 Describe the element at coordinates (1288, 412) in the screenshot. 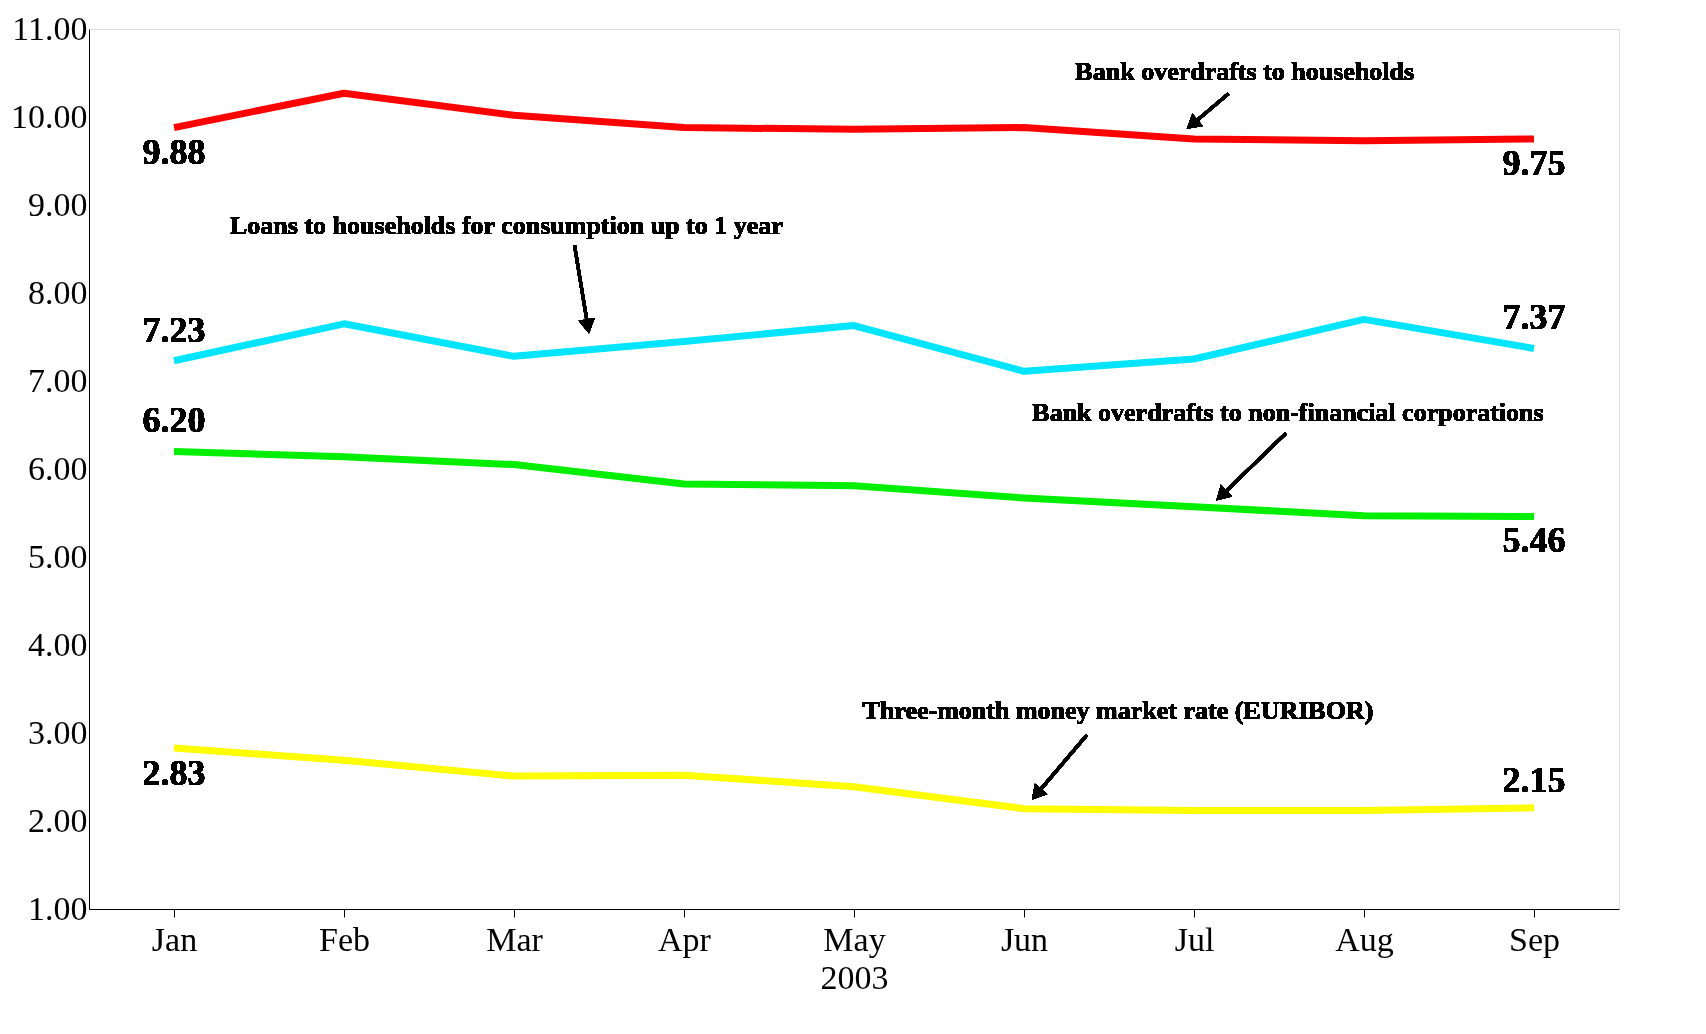

I see `text: Bank overdrafts to non-financial corporations` at that location.